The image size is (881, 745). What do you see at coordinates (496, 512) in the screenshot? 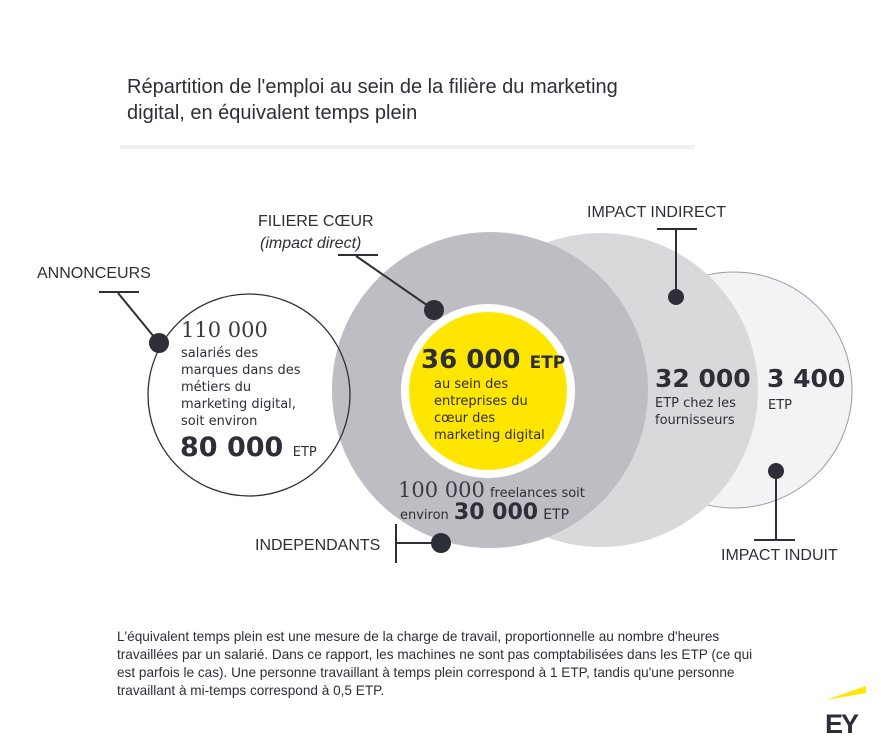
I see `independants-etp-value: 30 000` at bounding box center [496, 512].